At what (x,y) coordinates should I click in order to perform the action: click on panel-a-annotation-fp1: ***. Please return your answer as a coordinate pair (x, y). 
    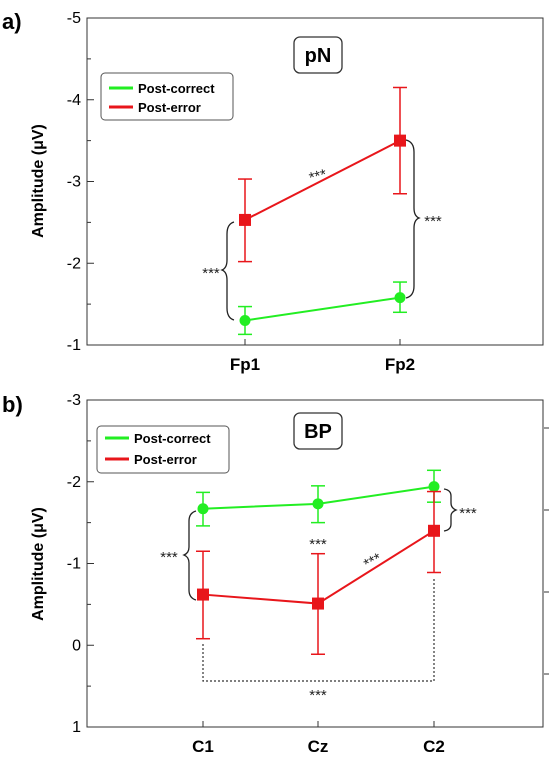
    Looking at the image, I should click on (211, 273).